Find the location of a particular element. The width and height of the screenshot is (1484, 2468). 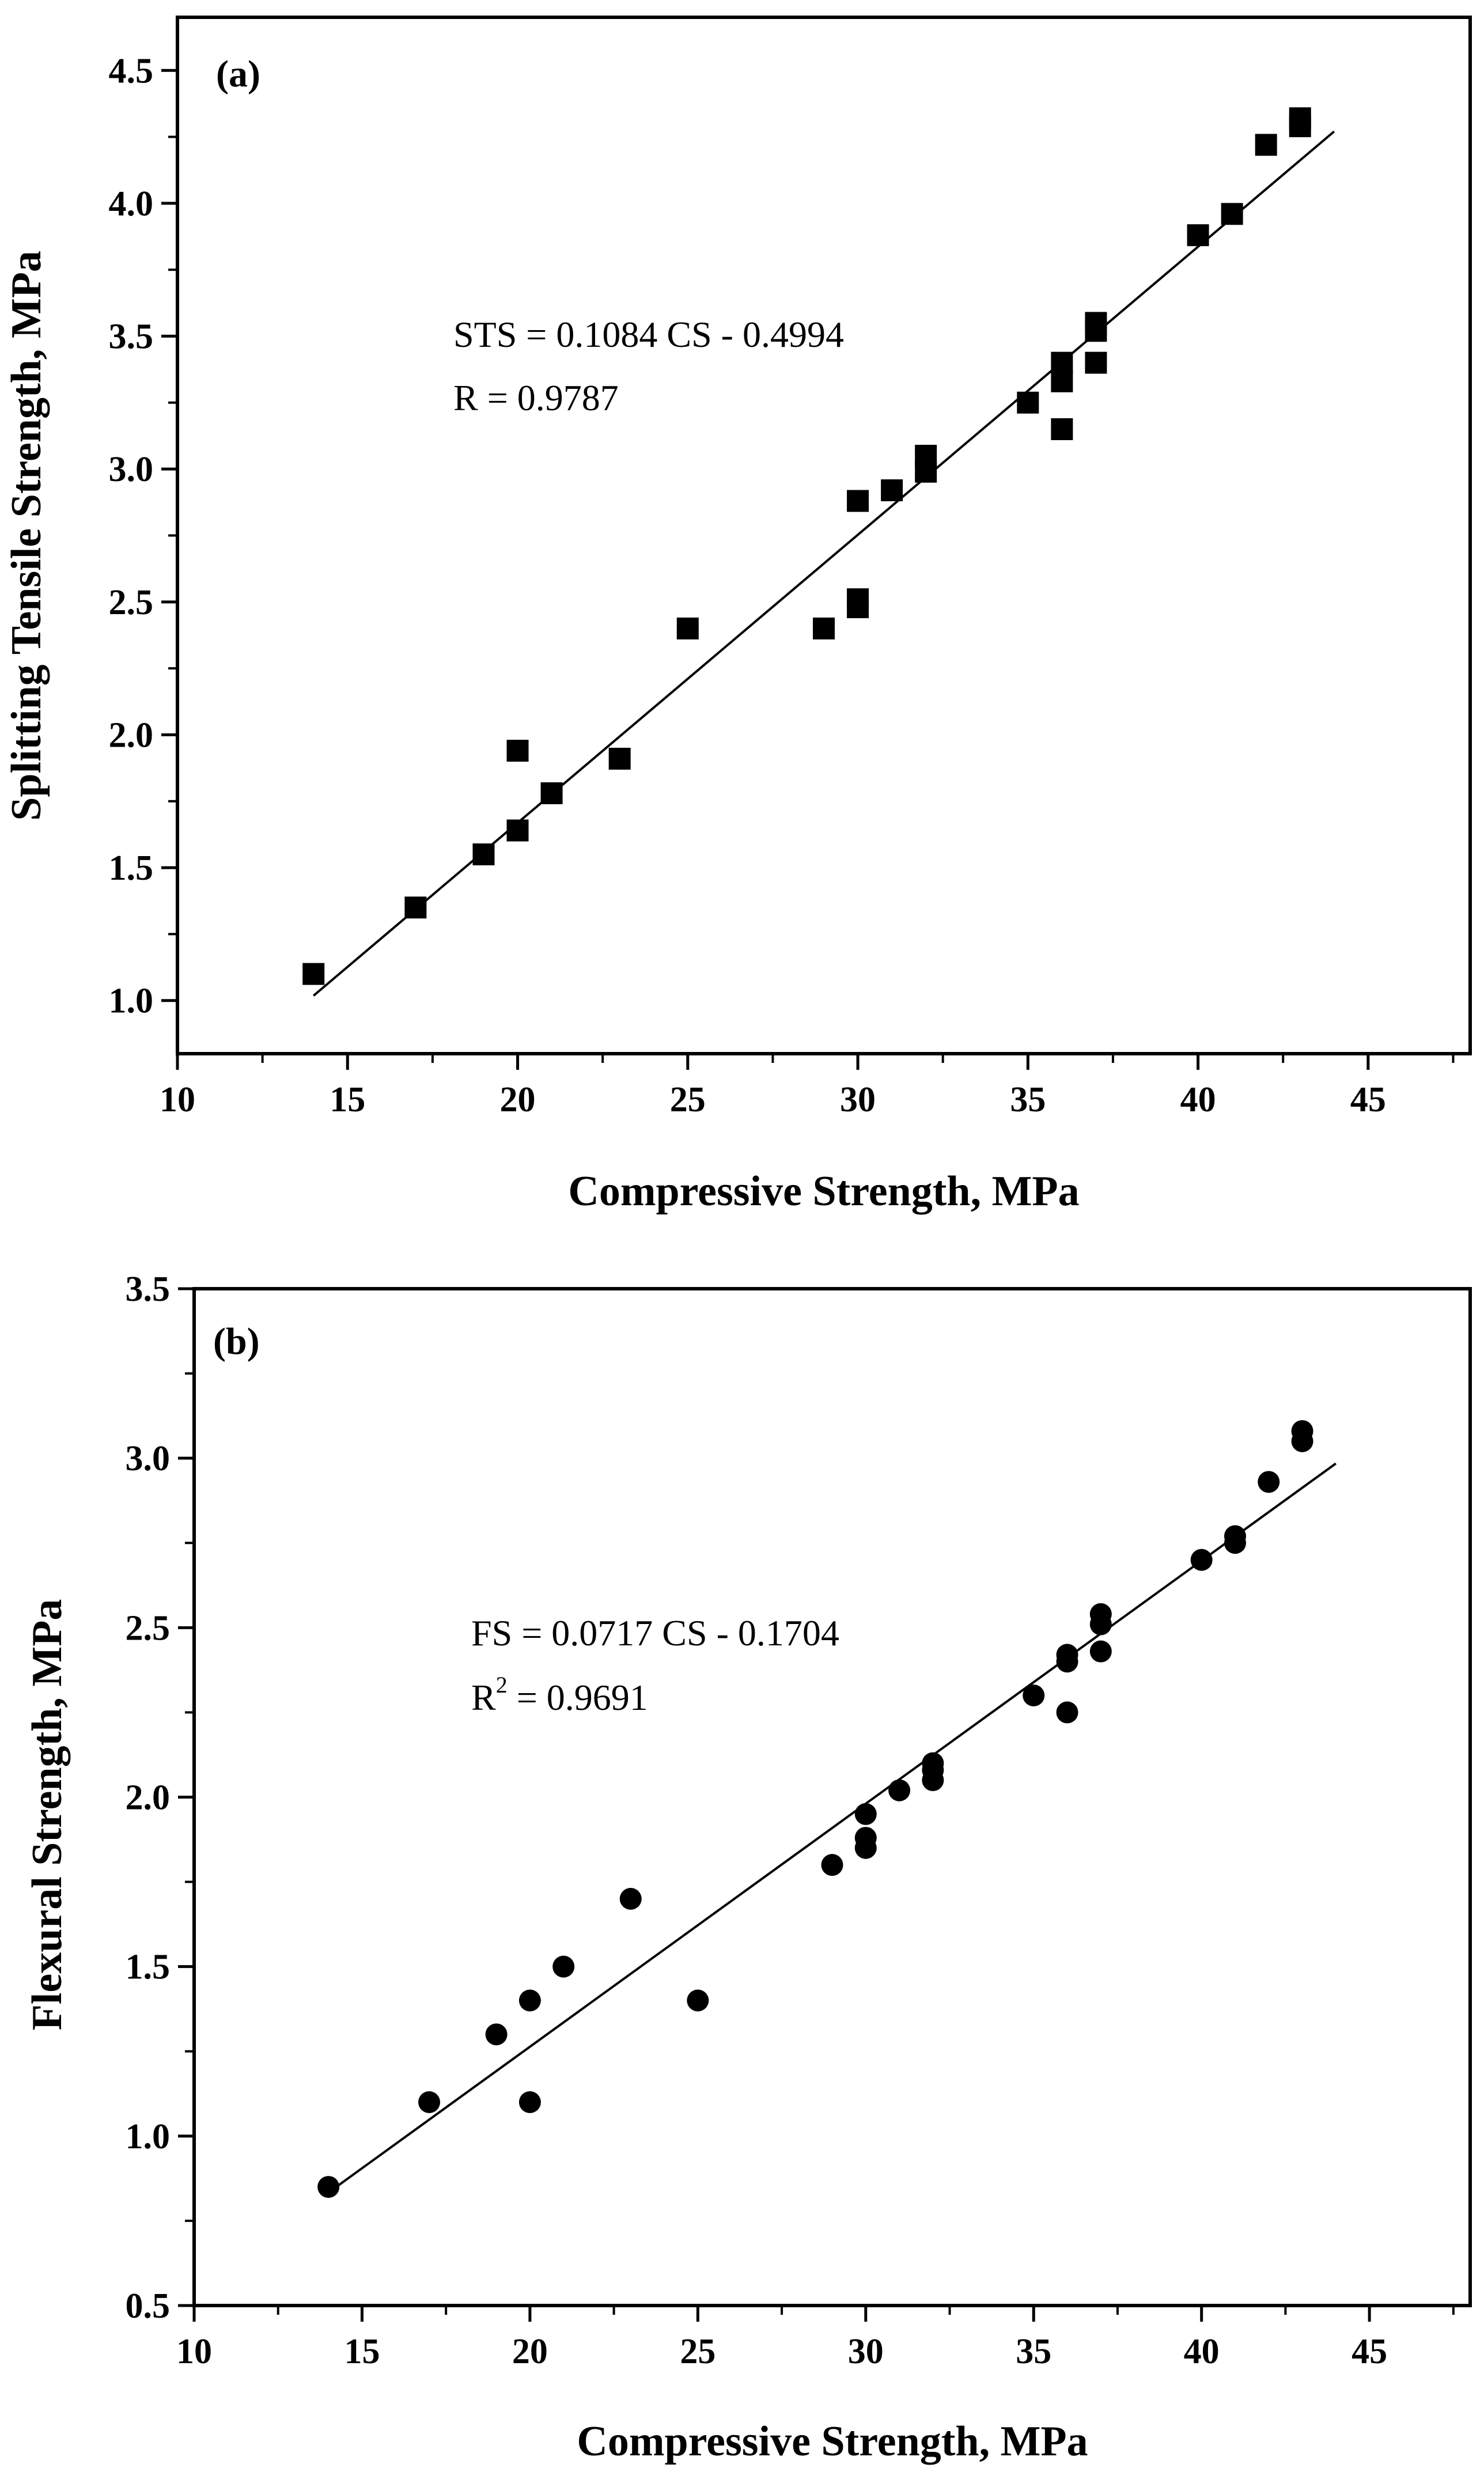

panel-label: (a) is located at coordinates (238, 74).